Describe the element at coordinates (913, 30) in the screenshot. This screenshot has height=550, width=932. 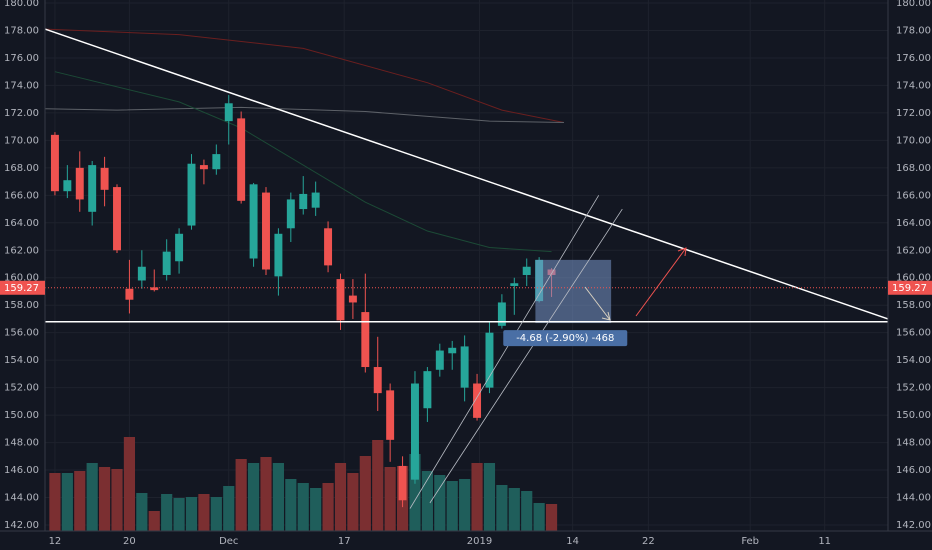
I see `y-tick-label: 178.00` at that location.